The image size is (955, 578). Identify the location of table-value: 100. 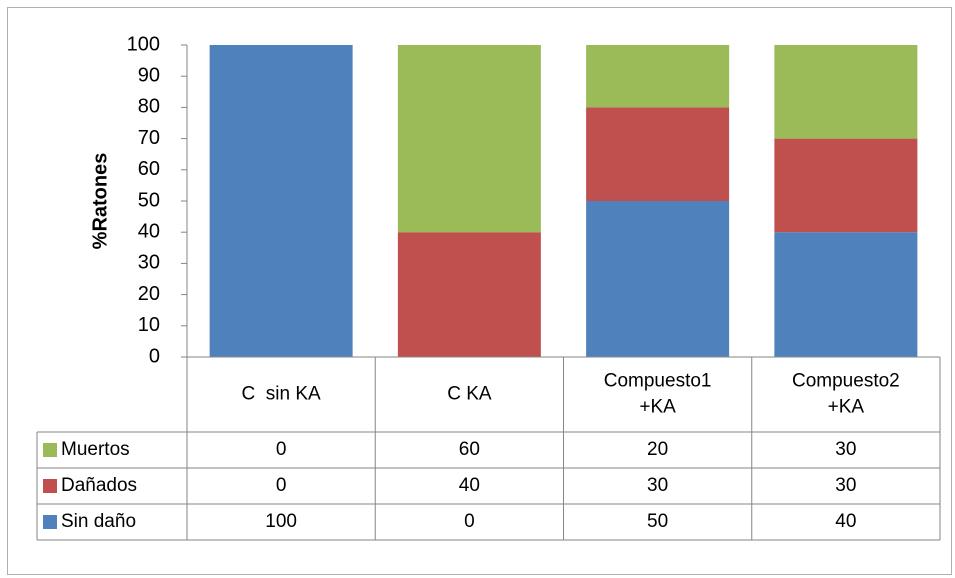
(281, 521).